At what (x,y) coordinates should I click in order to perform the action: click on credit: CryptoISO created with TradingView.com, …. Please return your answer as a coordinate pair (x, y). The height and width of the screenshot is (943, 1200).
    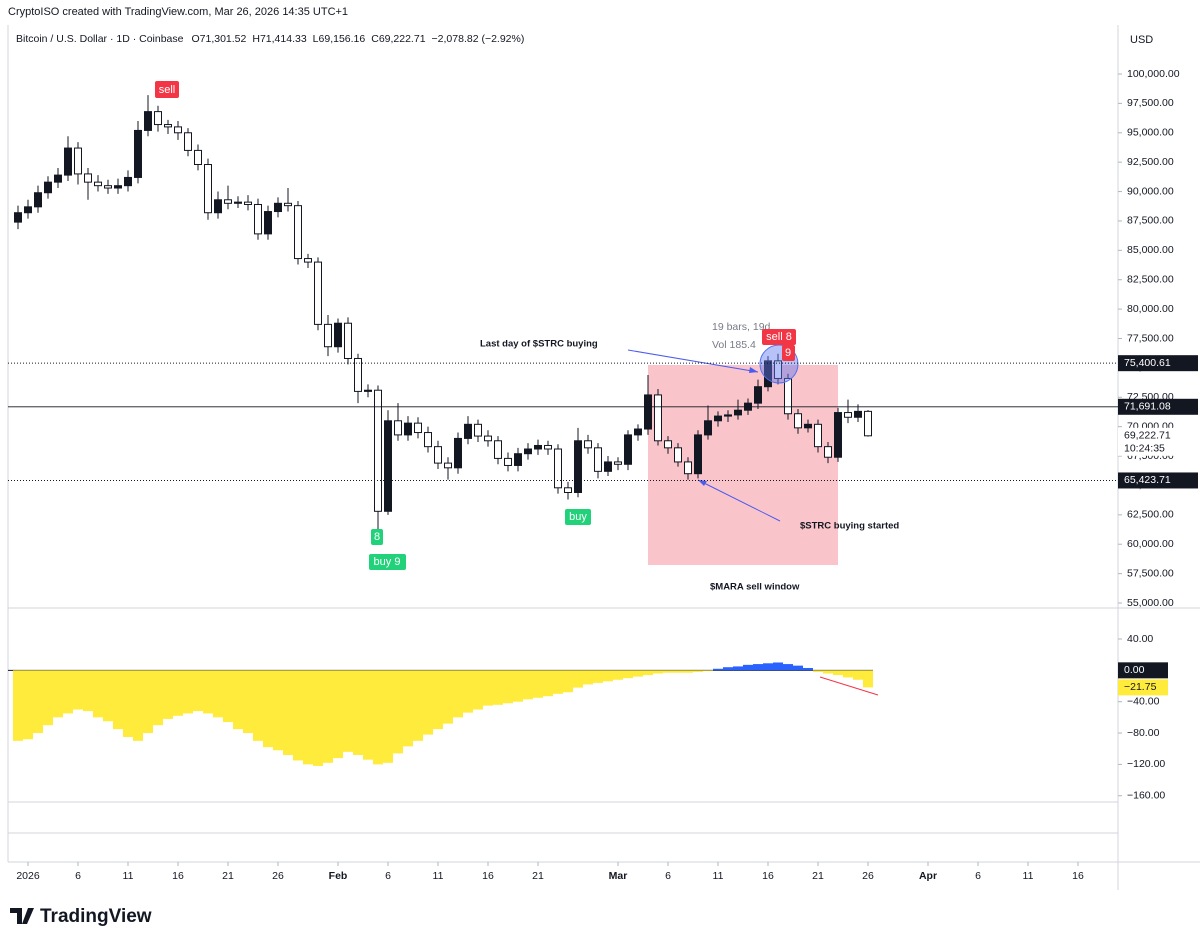
    Looking at the image, I should click on (178, 12).